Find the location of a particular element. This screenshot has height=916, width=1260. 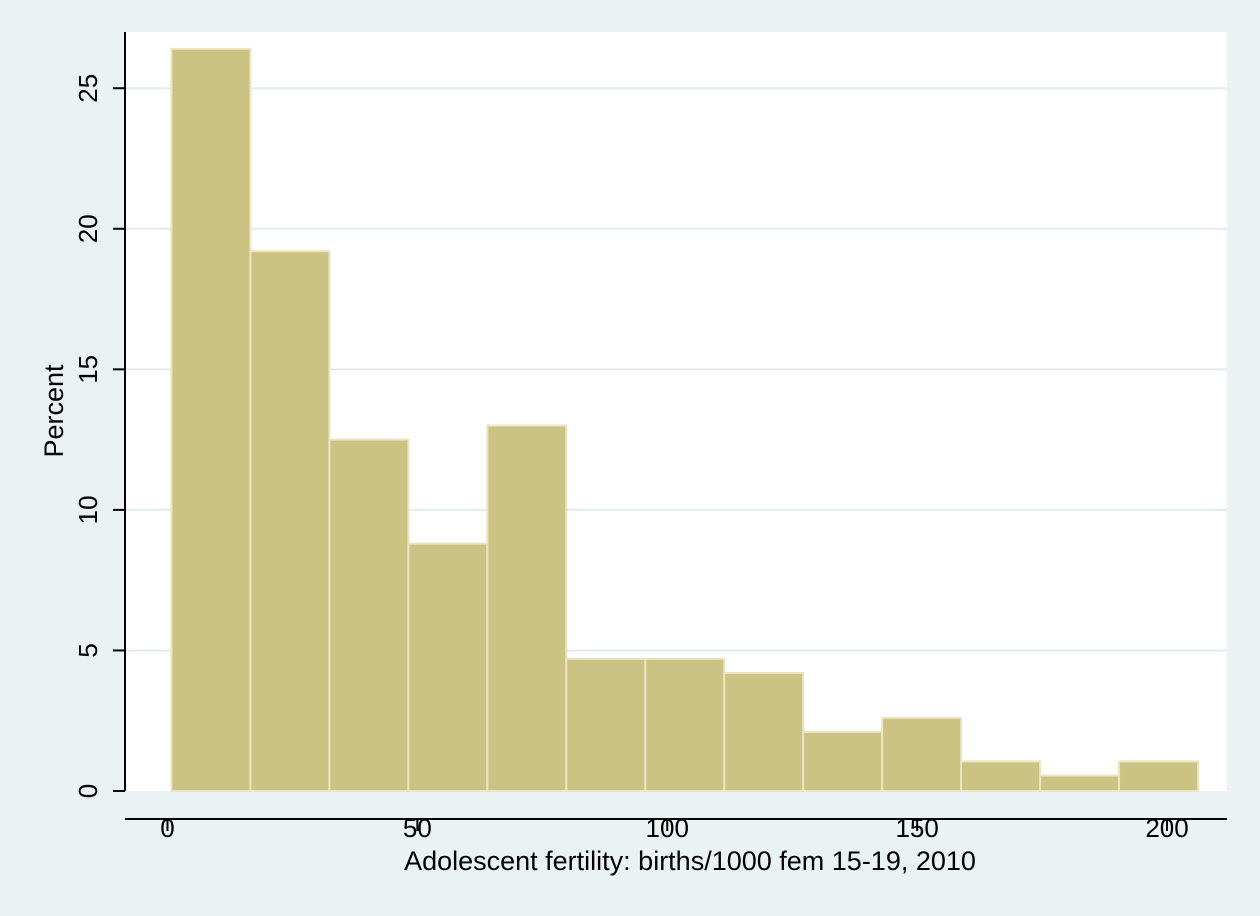

y-tick-label: 5 is located at coordinates (88, 650).